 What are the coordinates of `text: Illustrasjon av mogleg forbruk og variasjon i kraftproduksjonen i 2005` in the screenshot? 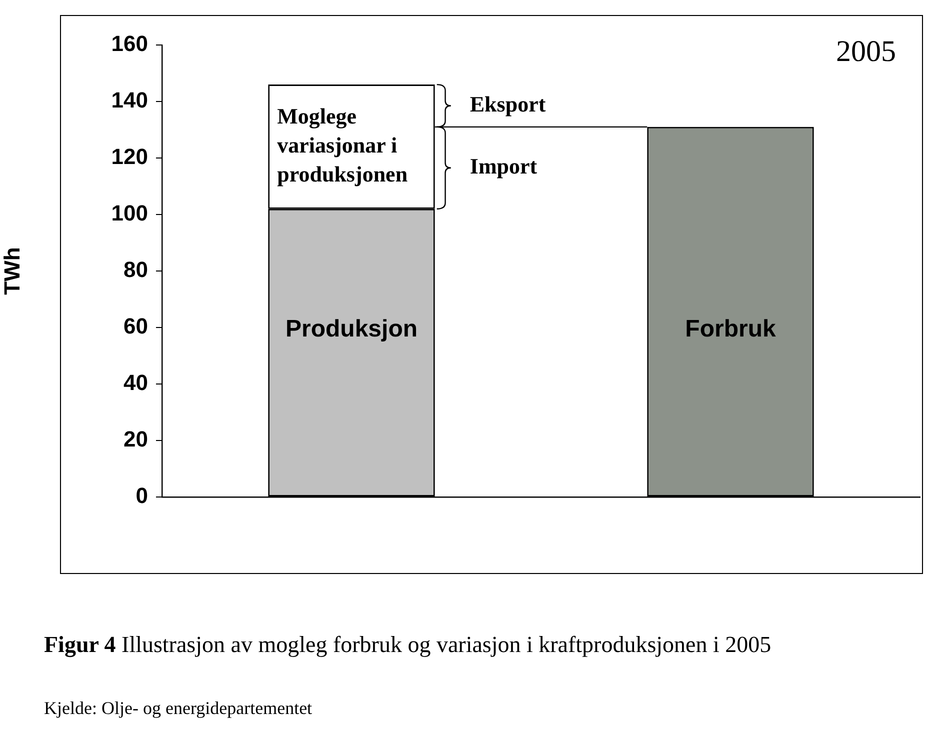 It's located at (447, 644).